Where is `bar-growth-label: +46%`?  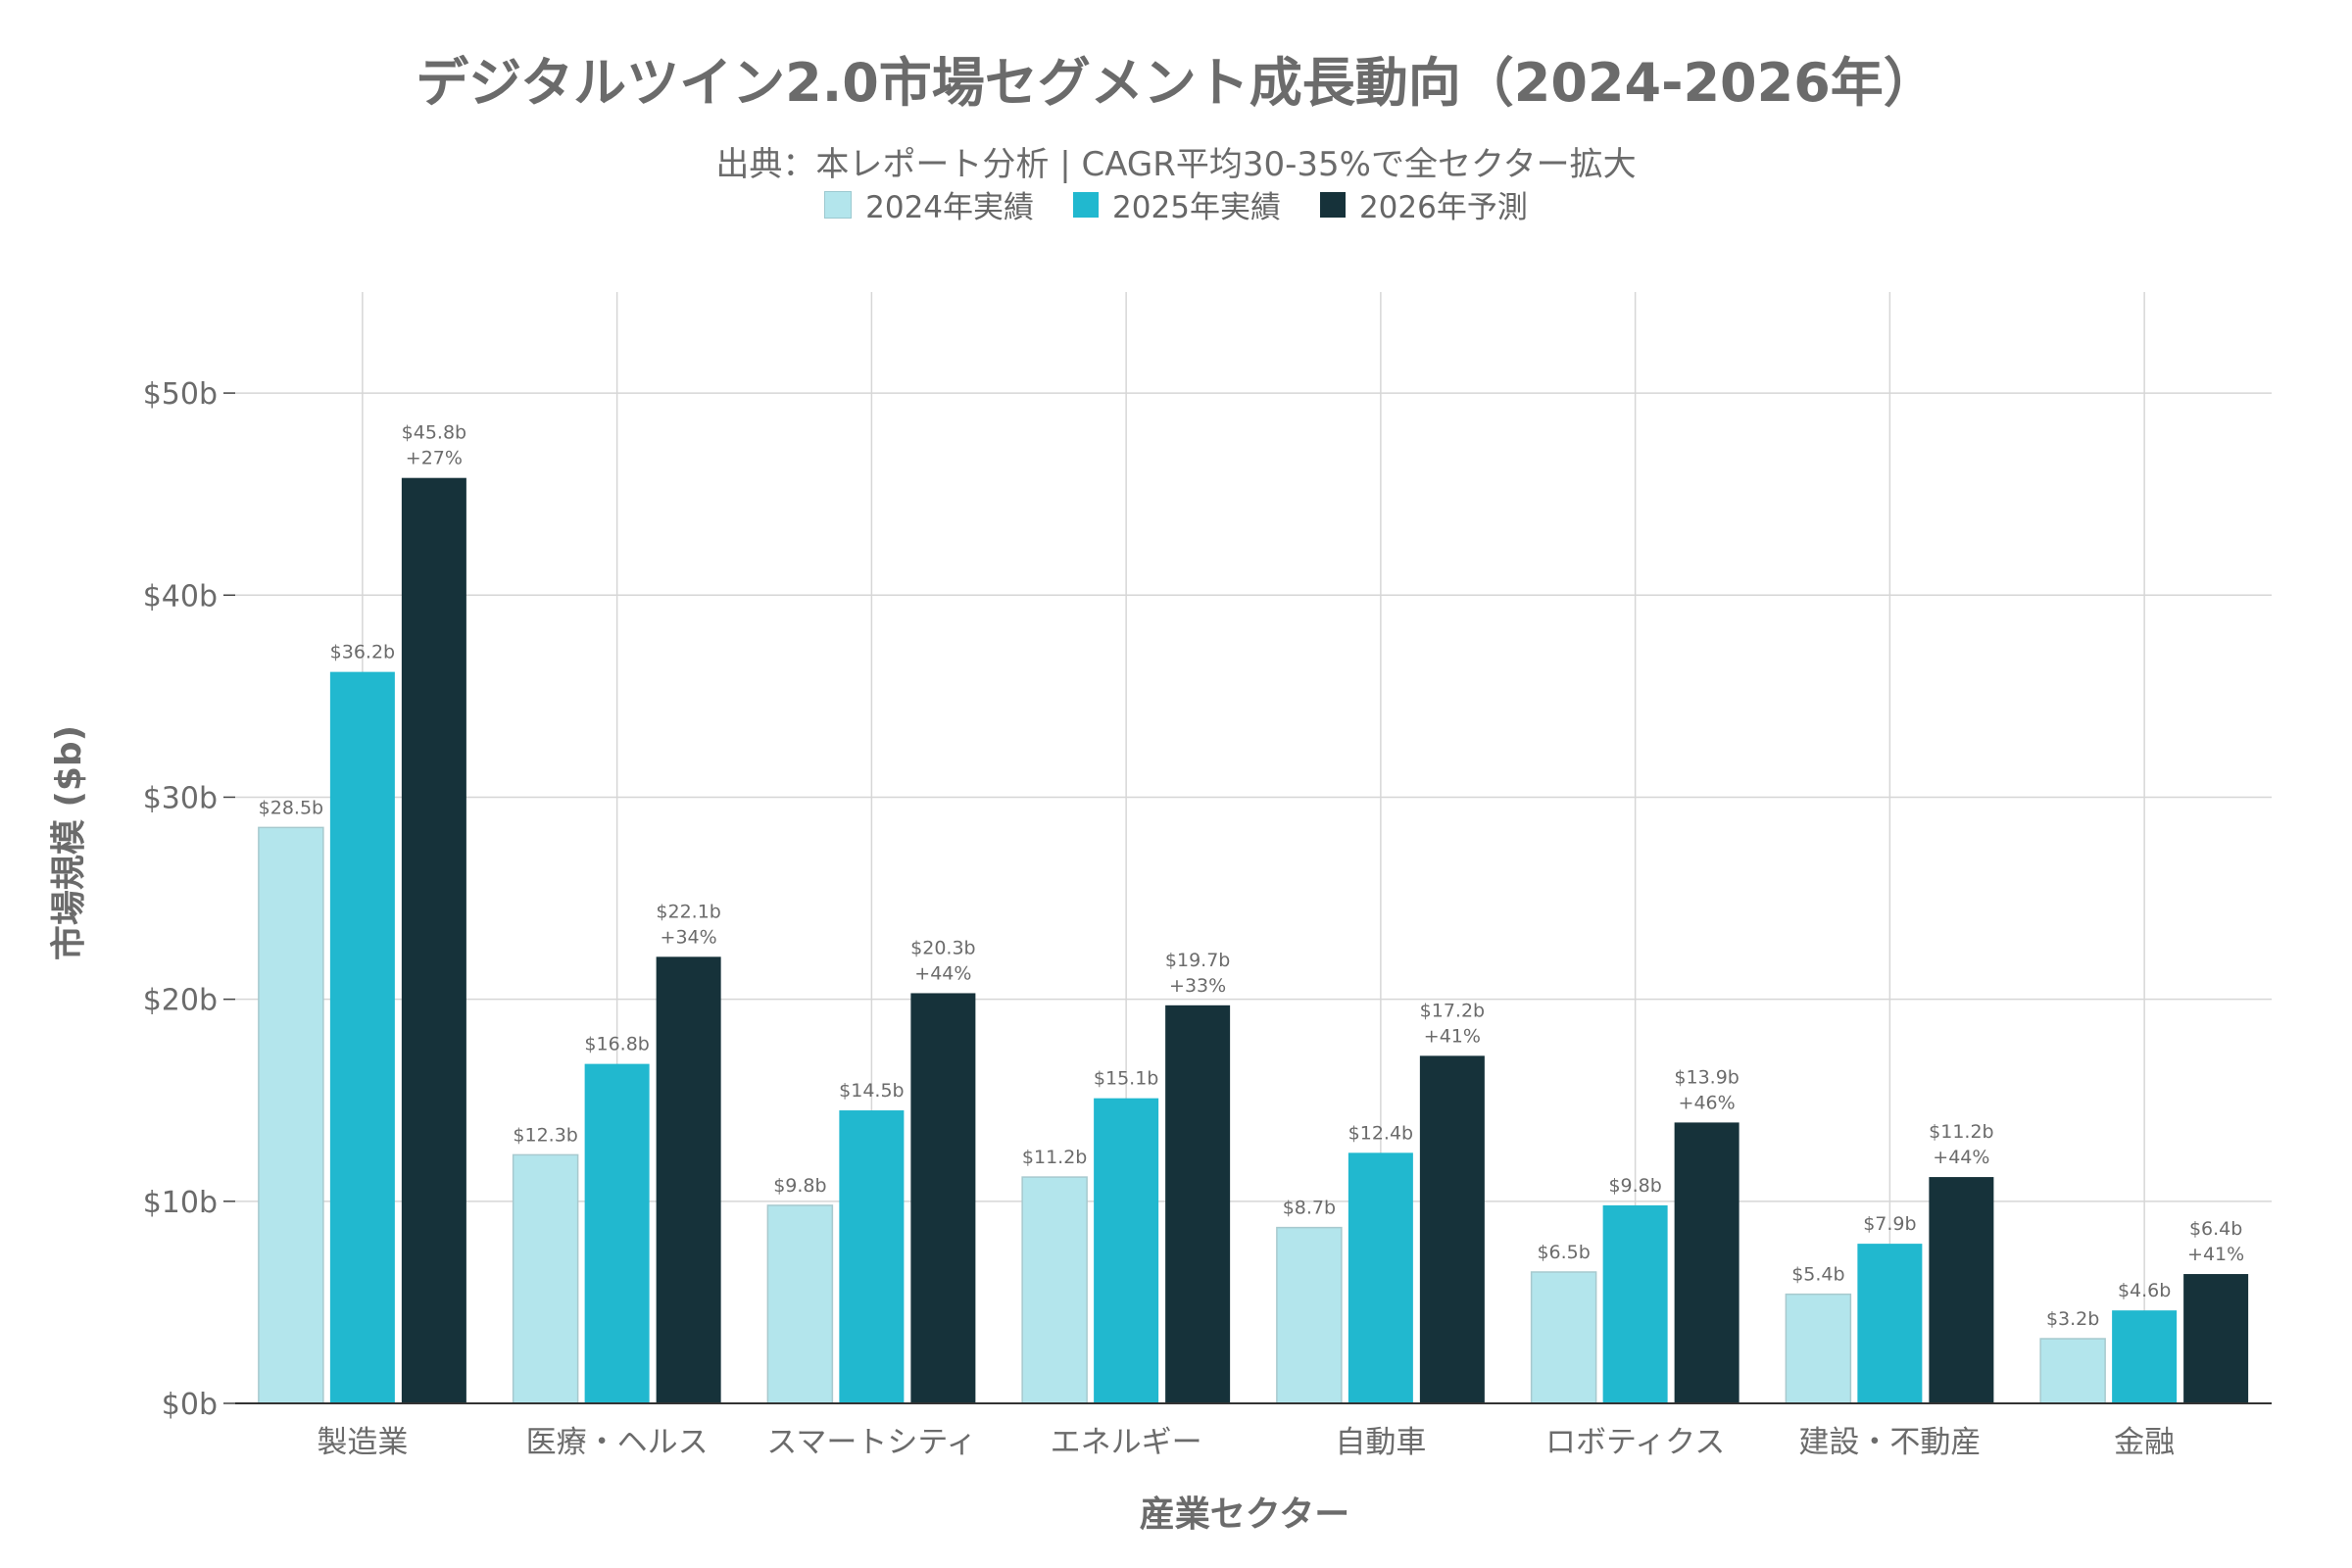
bar-growth-label: +46% is located at coordinates (1708, 1102).